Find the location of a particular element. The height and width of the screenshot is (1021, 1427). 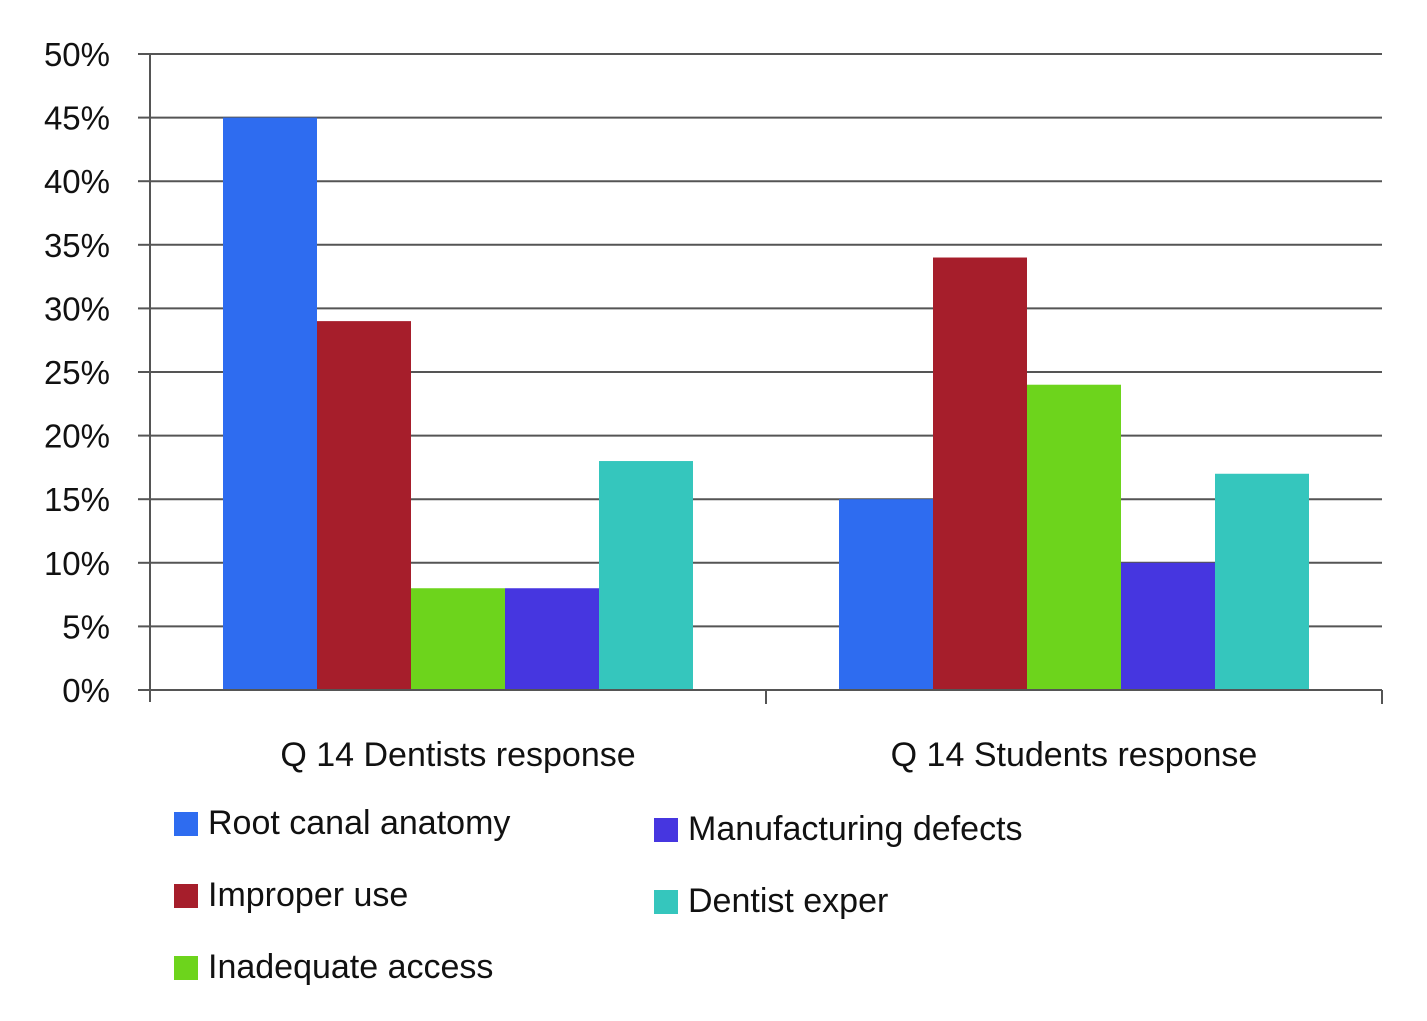

y-tick-label: 35% is located at coordinates (77, 245).